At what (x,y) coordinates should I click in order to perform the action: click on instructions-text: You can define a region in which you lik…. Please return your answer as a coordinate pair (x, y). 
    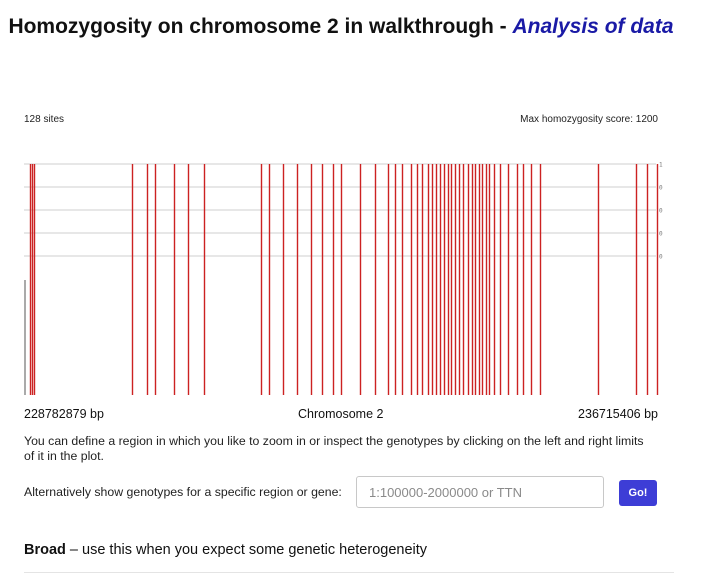
    Looking at the image, I should click on (334, 448).